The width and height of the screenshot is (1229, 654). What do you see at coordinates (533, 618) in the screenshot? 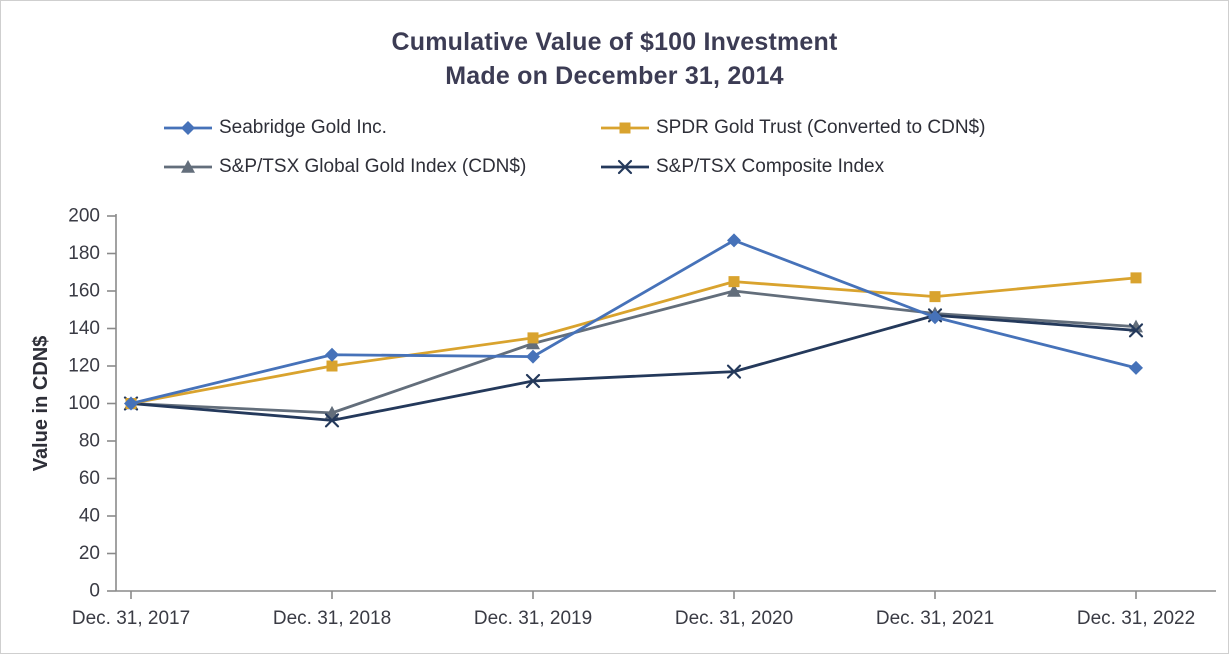
I see `x-tick-label: Dec. 31, 2019` at bounding box center [533, 618].